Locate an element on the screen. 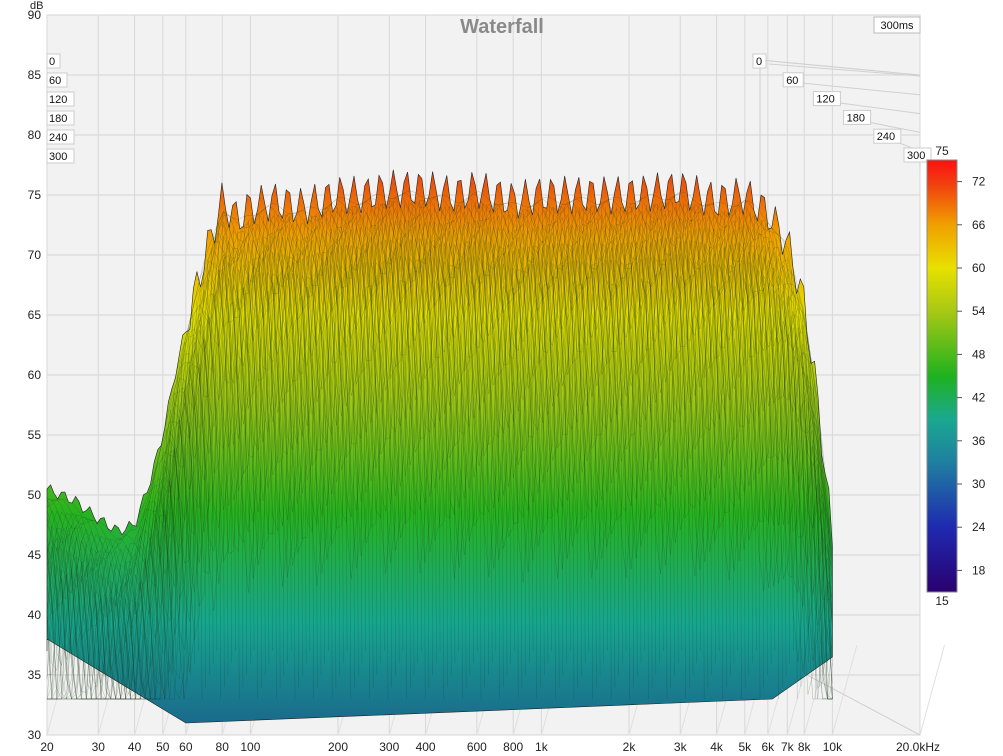  y-tick-label: 85 is located at coordinates (35, 75).